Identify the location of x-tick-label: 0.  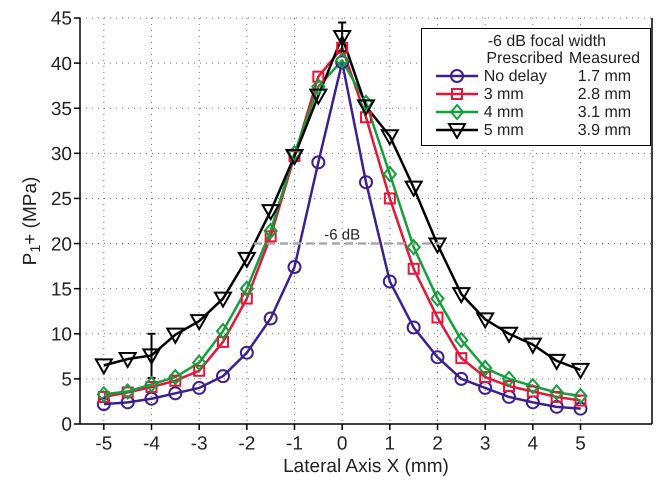
(342, 443).